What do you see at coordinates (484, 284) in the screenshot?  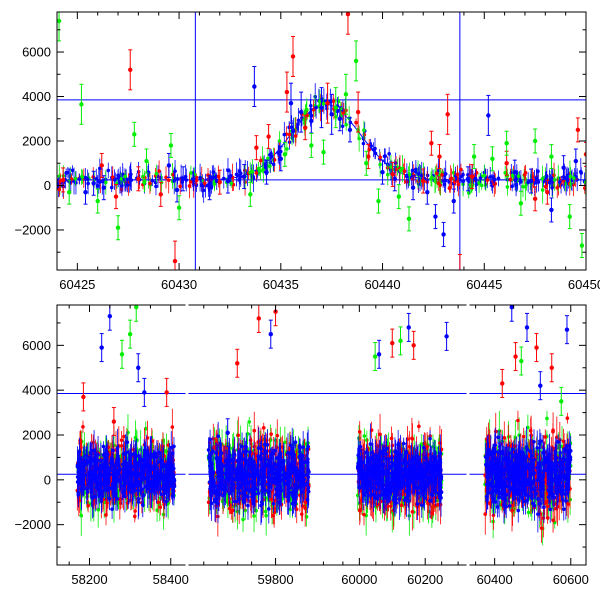 I see `x-tick-label: 60445` at bounding box center [484, 284].